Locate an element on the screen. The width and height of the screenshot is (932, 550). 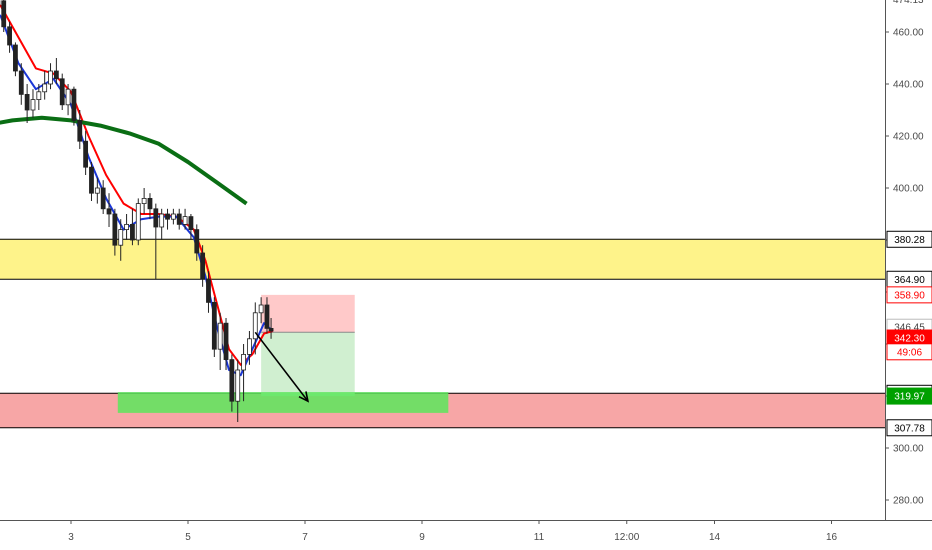
price-tag-label: 319.97 is located at coordinates (909, 397).